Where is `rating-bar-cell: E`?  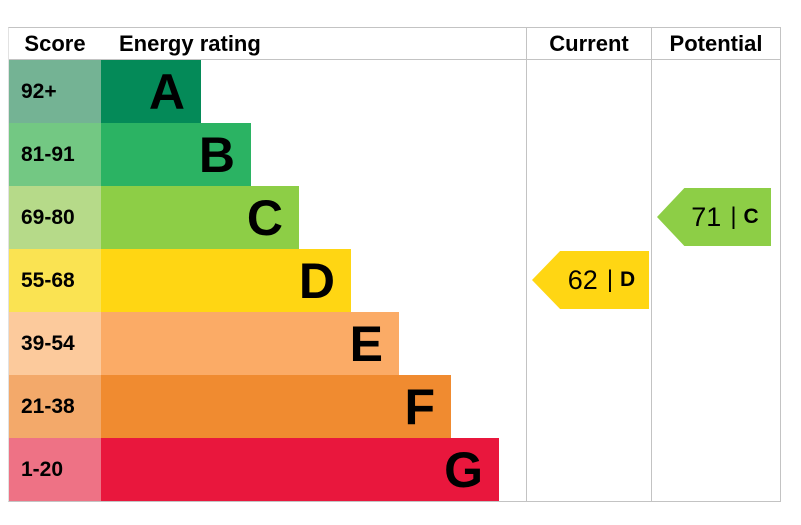
rating-bar-cell: E is located at coordinates (313, 343).